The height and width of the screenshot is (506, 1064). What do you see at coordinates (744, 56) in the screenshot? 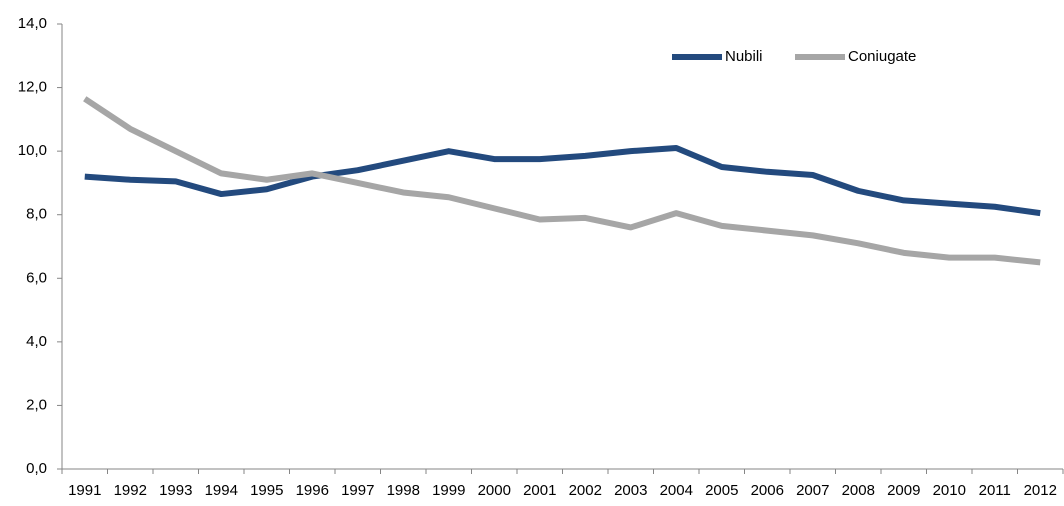
I see `legend-label: Nubili` at bounding box center [744, 56].